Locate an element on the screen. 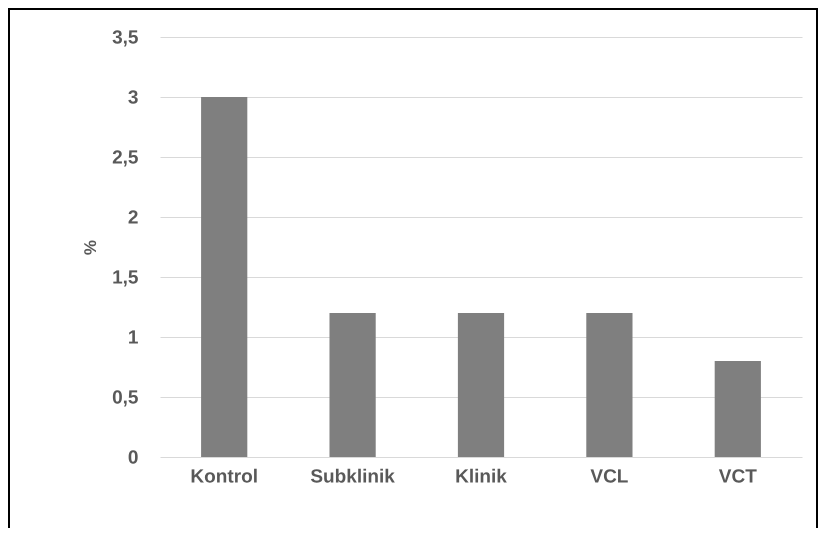 This screenshot has width=824, height=536. y-tick-label: 2,5 is located at coordinates (125, 158).